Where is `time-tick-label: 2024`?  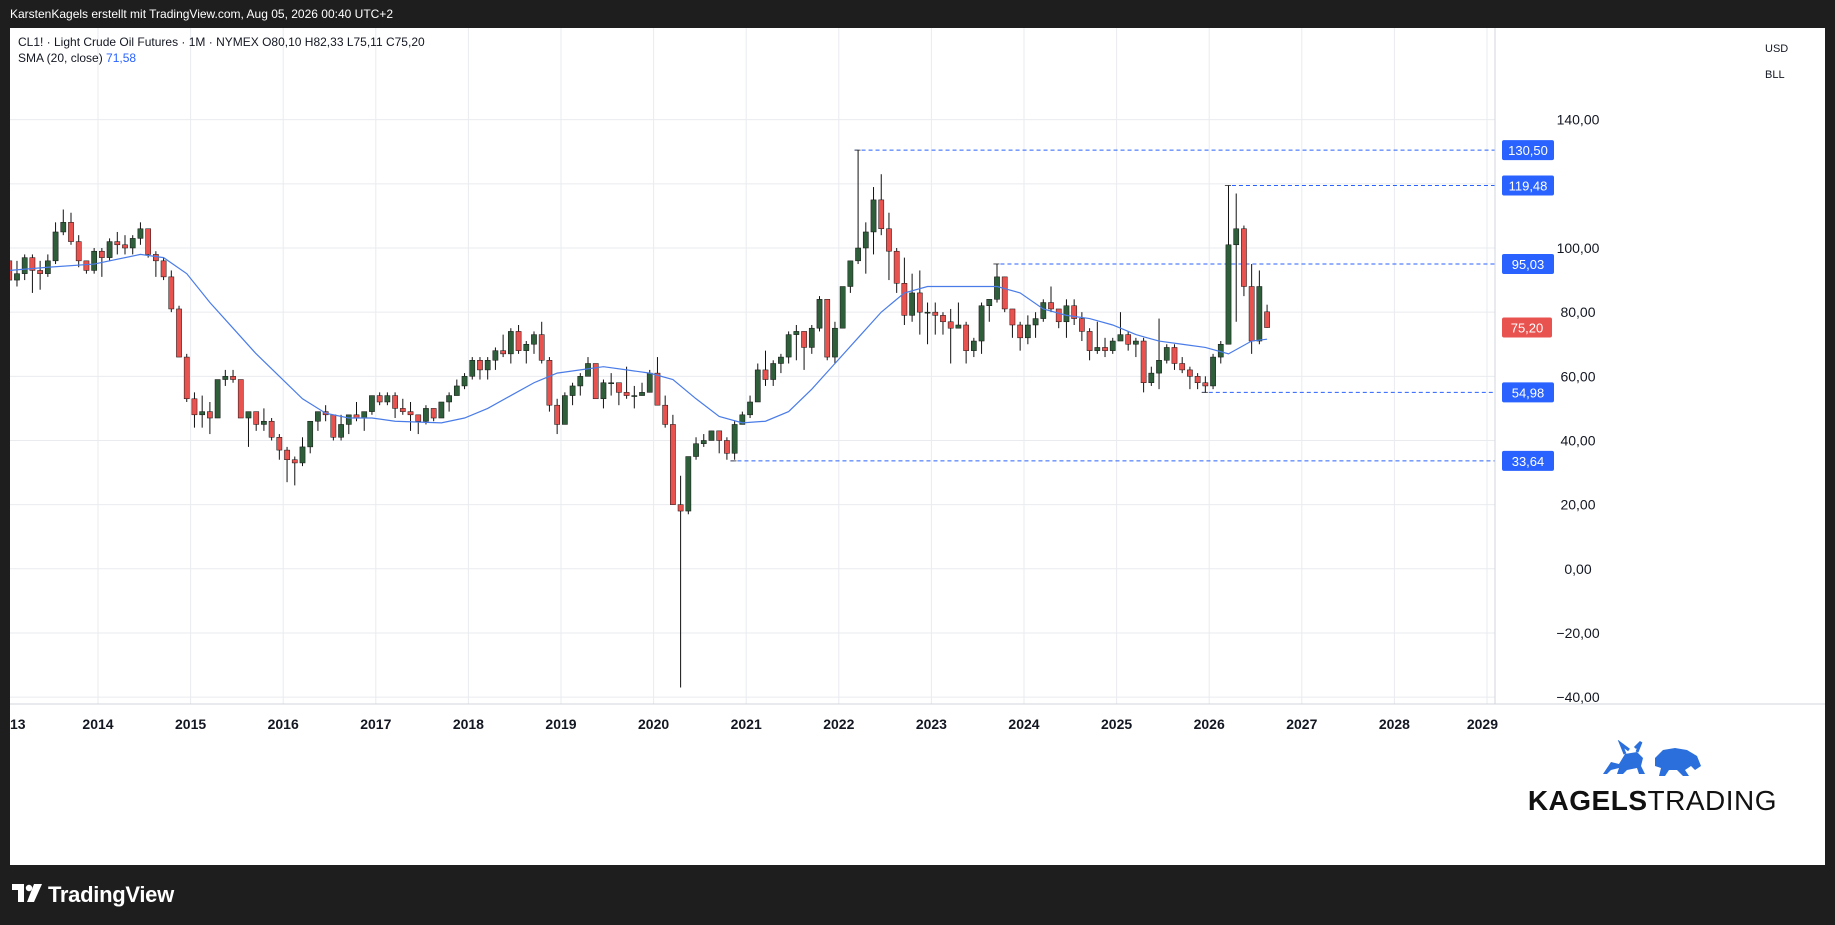 time-tick-label: 2024 is located at coordinates (1023, 724).